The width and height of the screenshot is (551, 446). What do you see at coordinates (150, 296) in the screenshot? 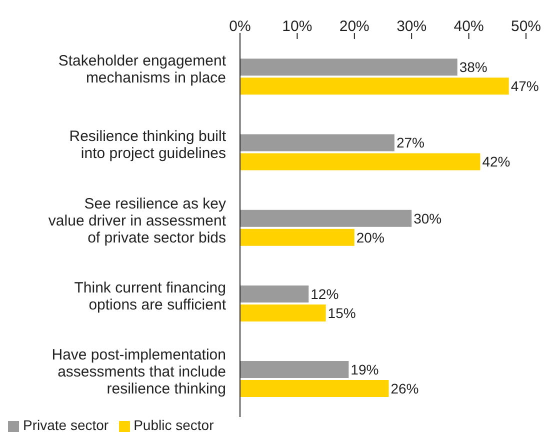
I see `y-tick-label: Think current financing options are sufficient` at bounding box center [150, 296].